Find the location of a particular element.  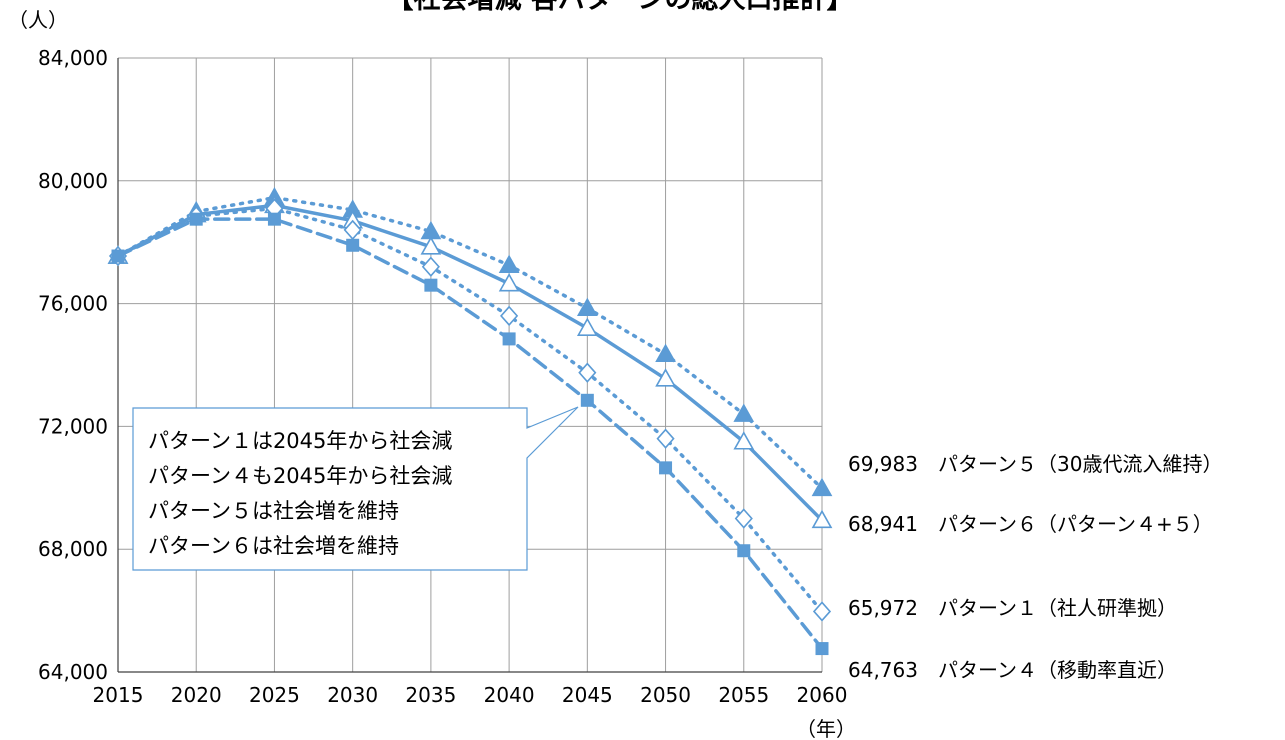

data-point-p5-2050 is located at coordinates (665, 353).